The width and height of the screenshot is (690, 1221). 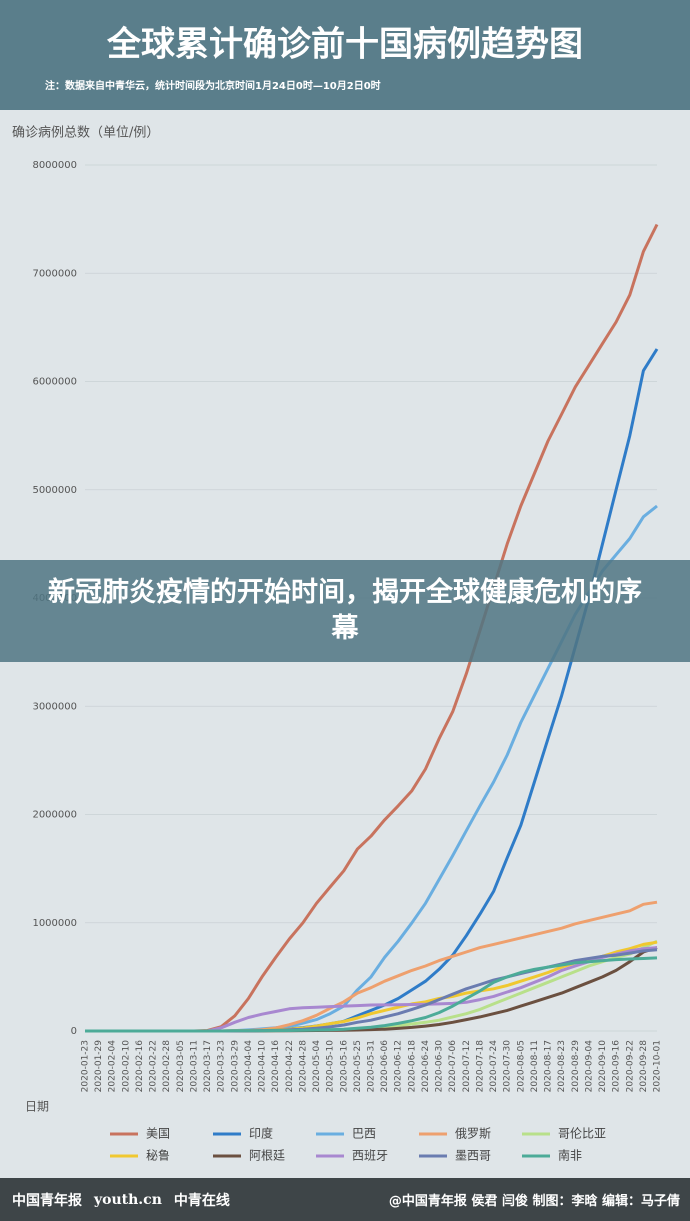 I want to click on x-tick-label: 2020-04-22, so click(x=290, y=1066).